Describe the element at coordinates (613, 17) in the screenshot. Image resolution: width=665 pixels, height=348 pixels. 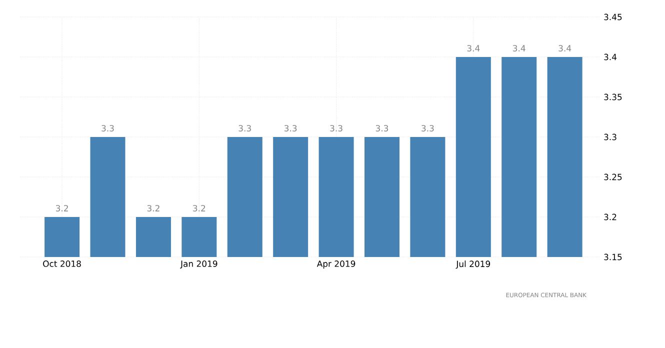
I see `y-tick-label: 3.45` at that location.